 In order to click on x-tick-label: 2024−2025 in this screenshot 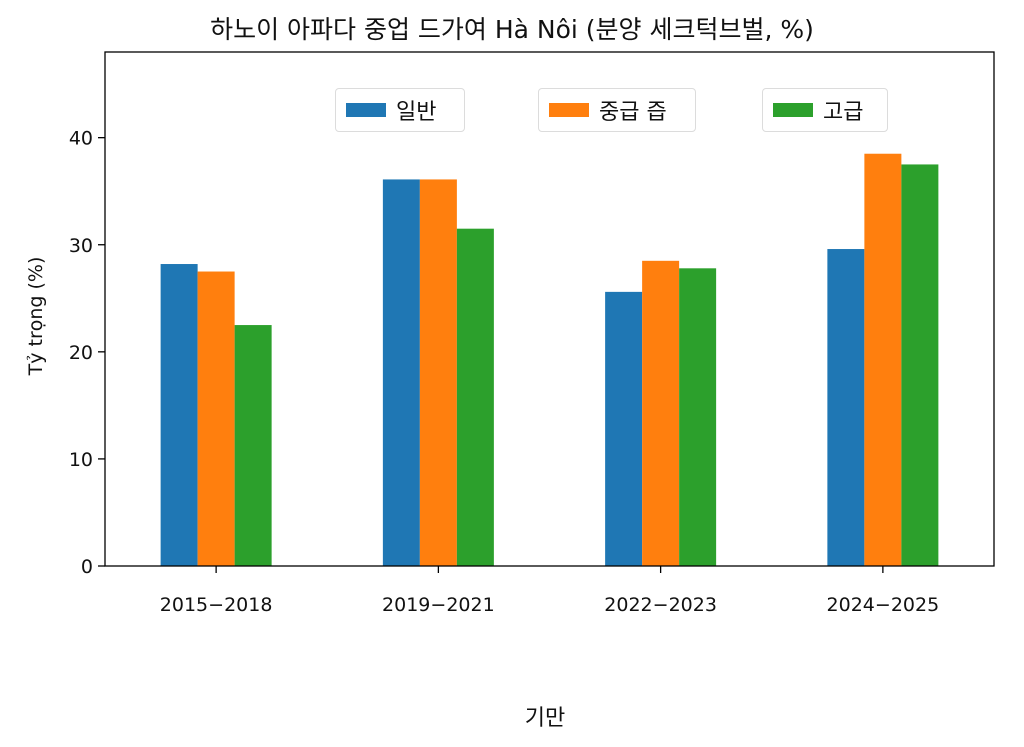, I will do `click(883, 605)`.